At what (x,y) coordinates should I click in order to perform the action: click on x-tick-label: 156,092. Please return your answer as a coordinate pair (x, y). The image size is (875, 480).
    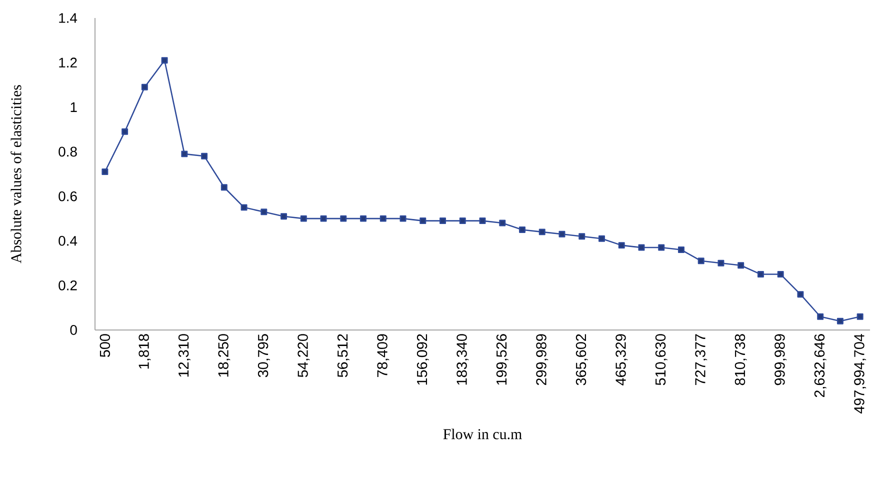
    Looking at the image, I should click on (422, 359).